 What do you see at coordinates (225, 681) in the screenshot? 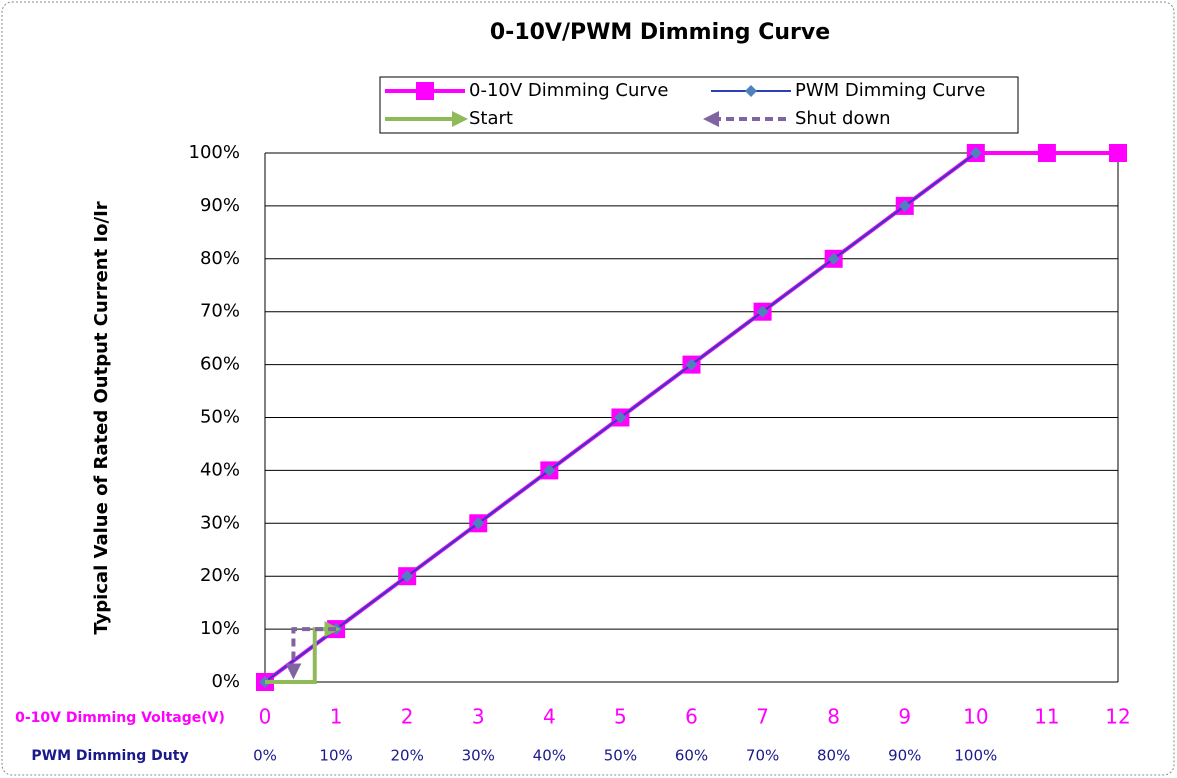
I see `y-tick-label: 0%` at bounding box center [225, 681].